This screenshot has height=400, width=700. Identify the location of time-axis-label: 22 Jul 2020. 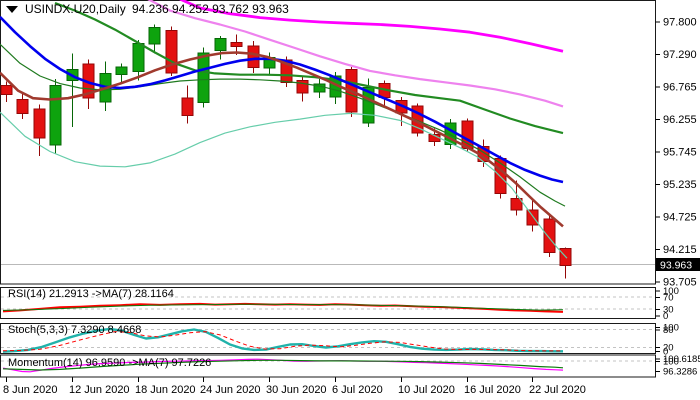
(557, 390).